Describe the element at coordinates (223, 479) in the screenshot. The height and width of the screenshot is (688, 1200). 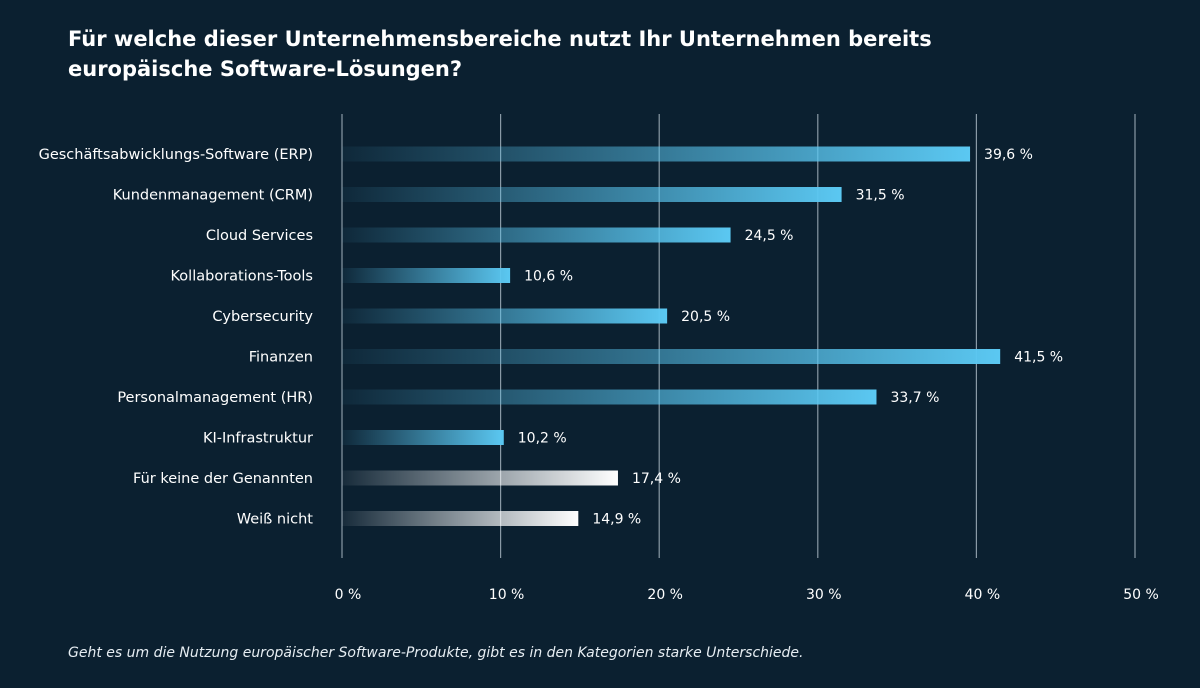
I see `category-label: Für keine der Genannten` at that location.